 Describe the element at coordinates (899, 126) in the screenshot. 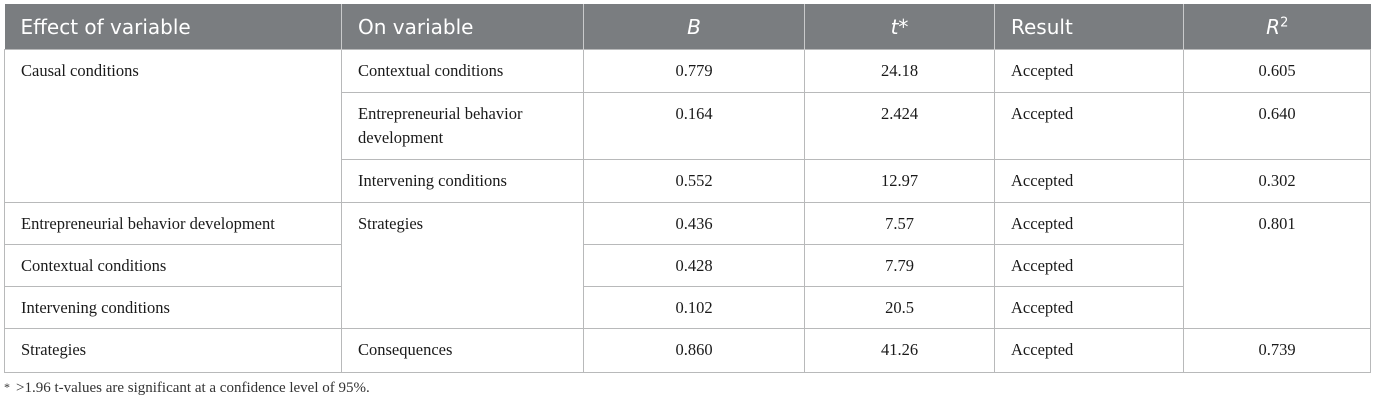

I see `cell-t: 2.424` at that location.